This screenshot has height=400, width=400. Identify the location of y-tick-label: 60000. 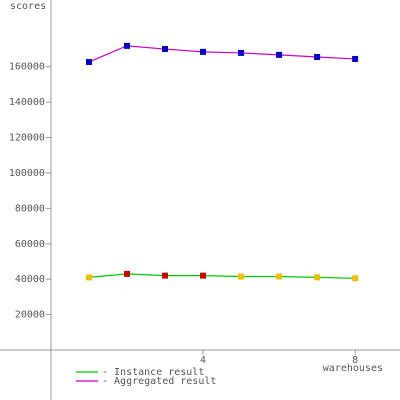
(30, 244).